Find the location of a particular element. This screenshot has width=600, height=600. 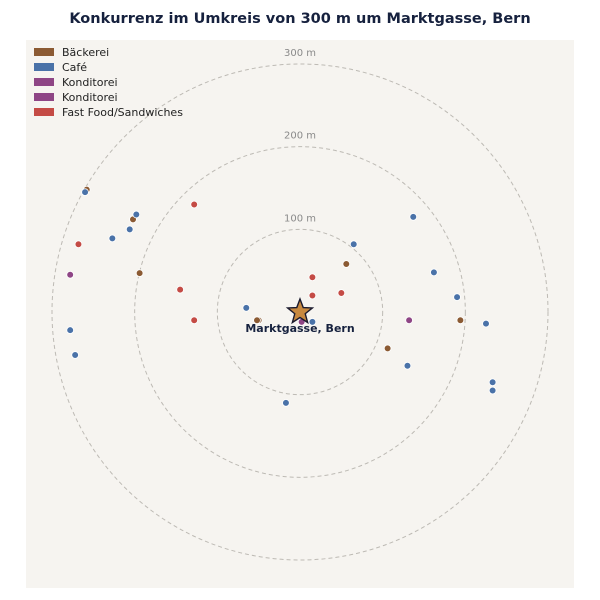

center-star-icon is located at coordinates (300, 311).